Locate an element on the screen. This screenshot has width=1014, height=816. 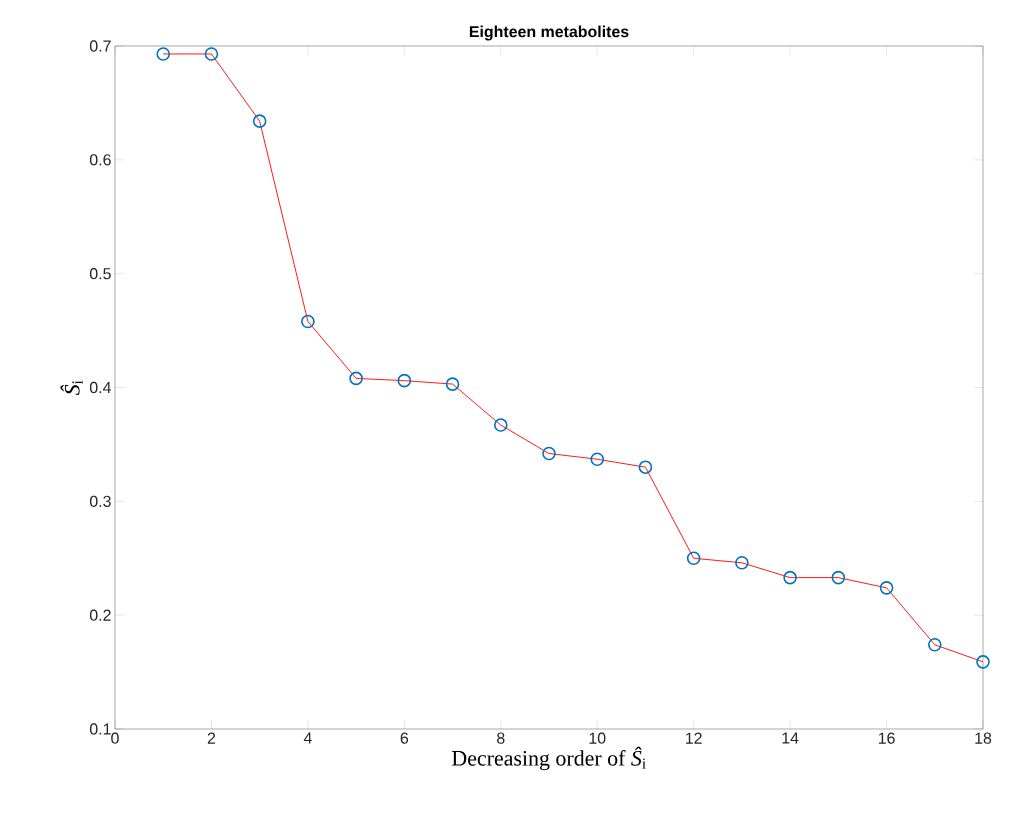
y-axis-title: Ŝ$_{i}$ is located at coordinates (71, 388).